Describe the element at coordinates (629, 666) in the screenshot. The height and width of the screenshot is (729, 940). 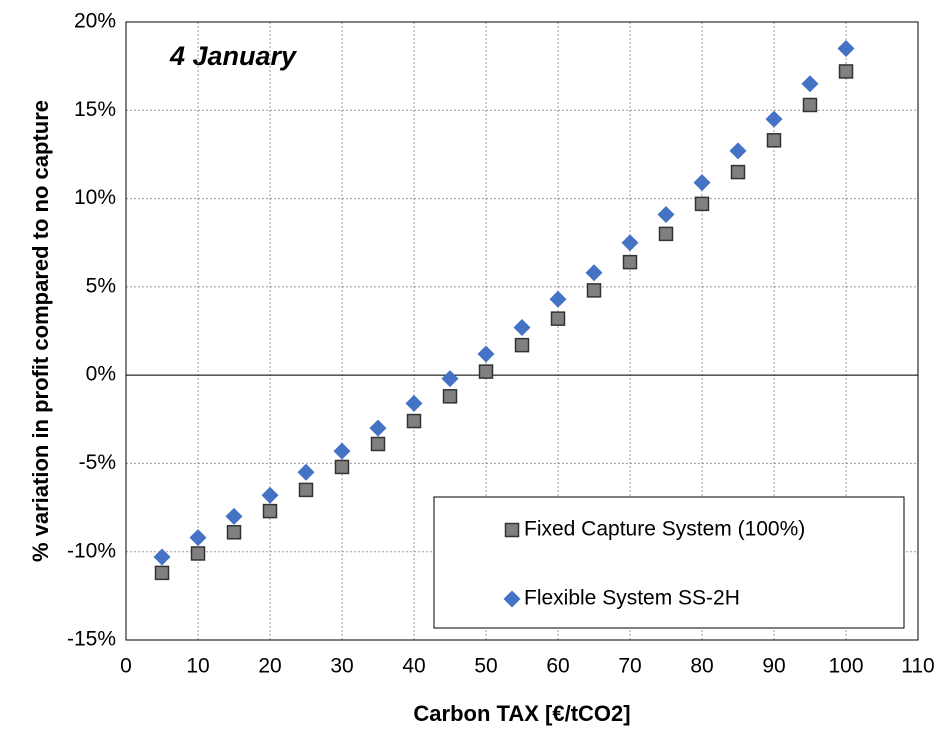
I see `x-tick-label: 70` at that location.